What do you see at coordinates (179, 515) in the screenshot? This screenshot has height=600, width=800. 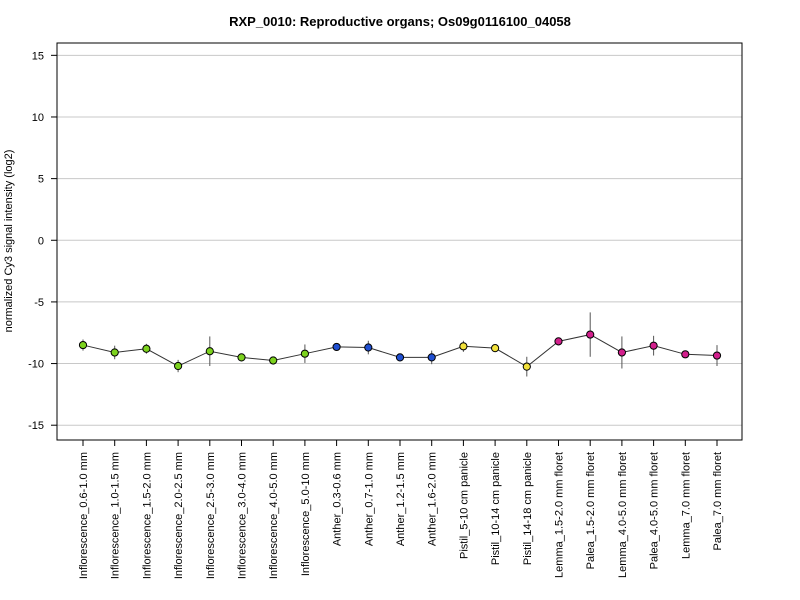 I see `x-tick-label: Inflorescence_2.0-2.5 mm` at bounding box center [179, 515].